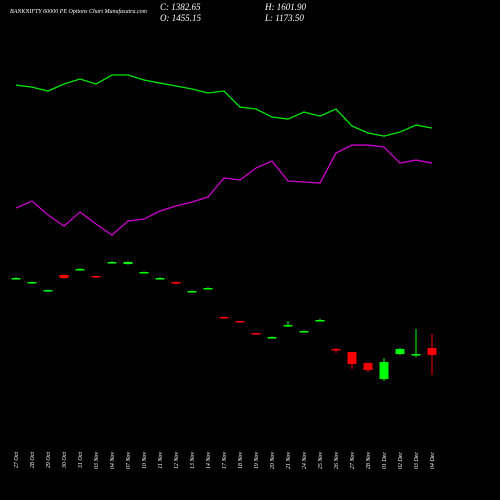  Describe the element at coordinates (180, 18) in the screenshot. I see `open-label: O: 1455.15` at that location.